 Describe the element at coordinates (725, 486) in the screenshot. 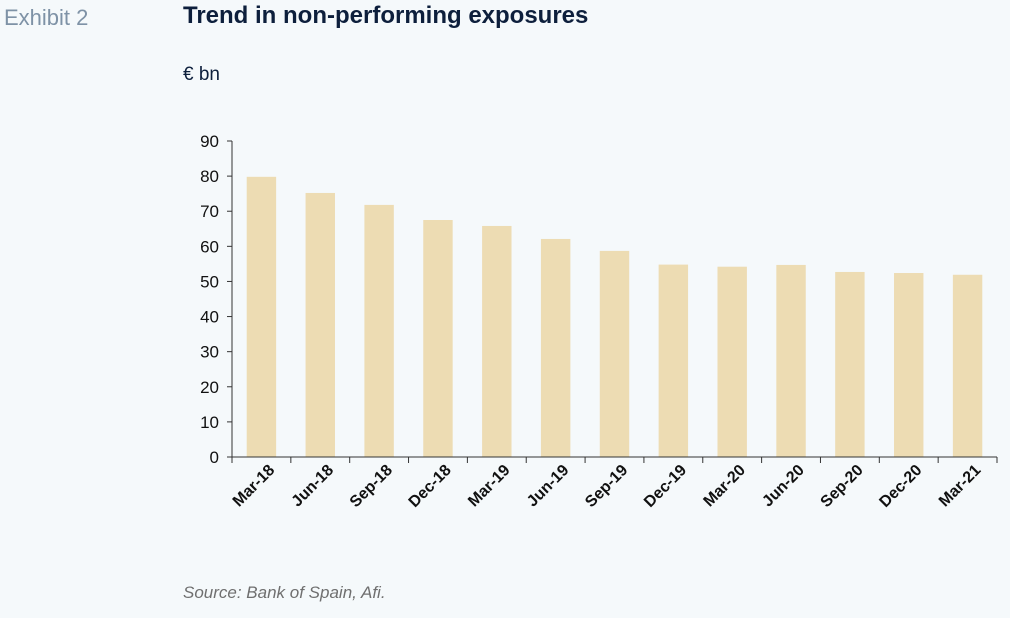

I see `x-tick-label: Mar-20` at that location.